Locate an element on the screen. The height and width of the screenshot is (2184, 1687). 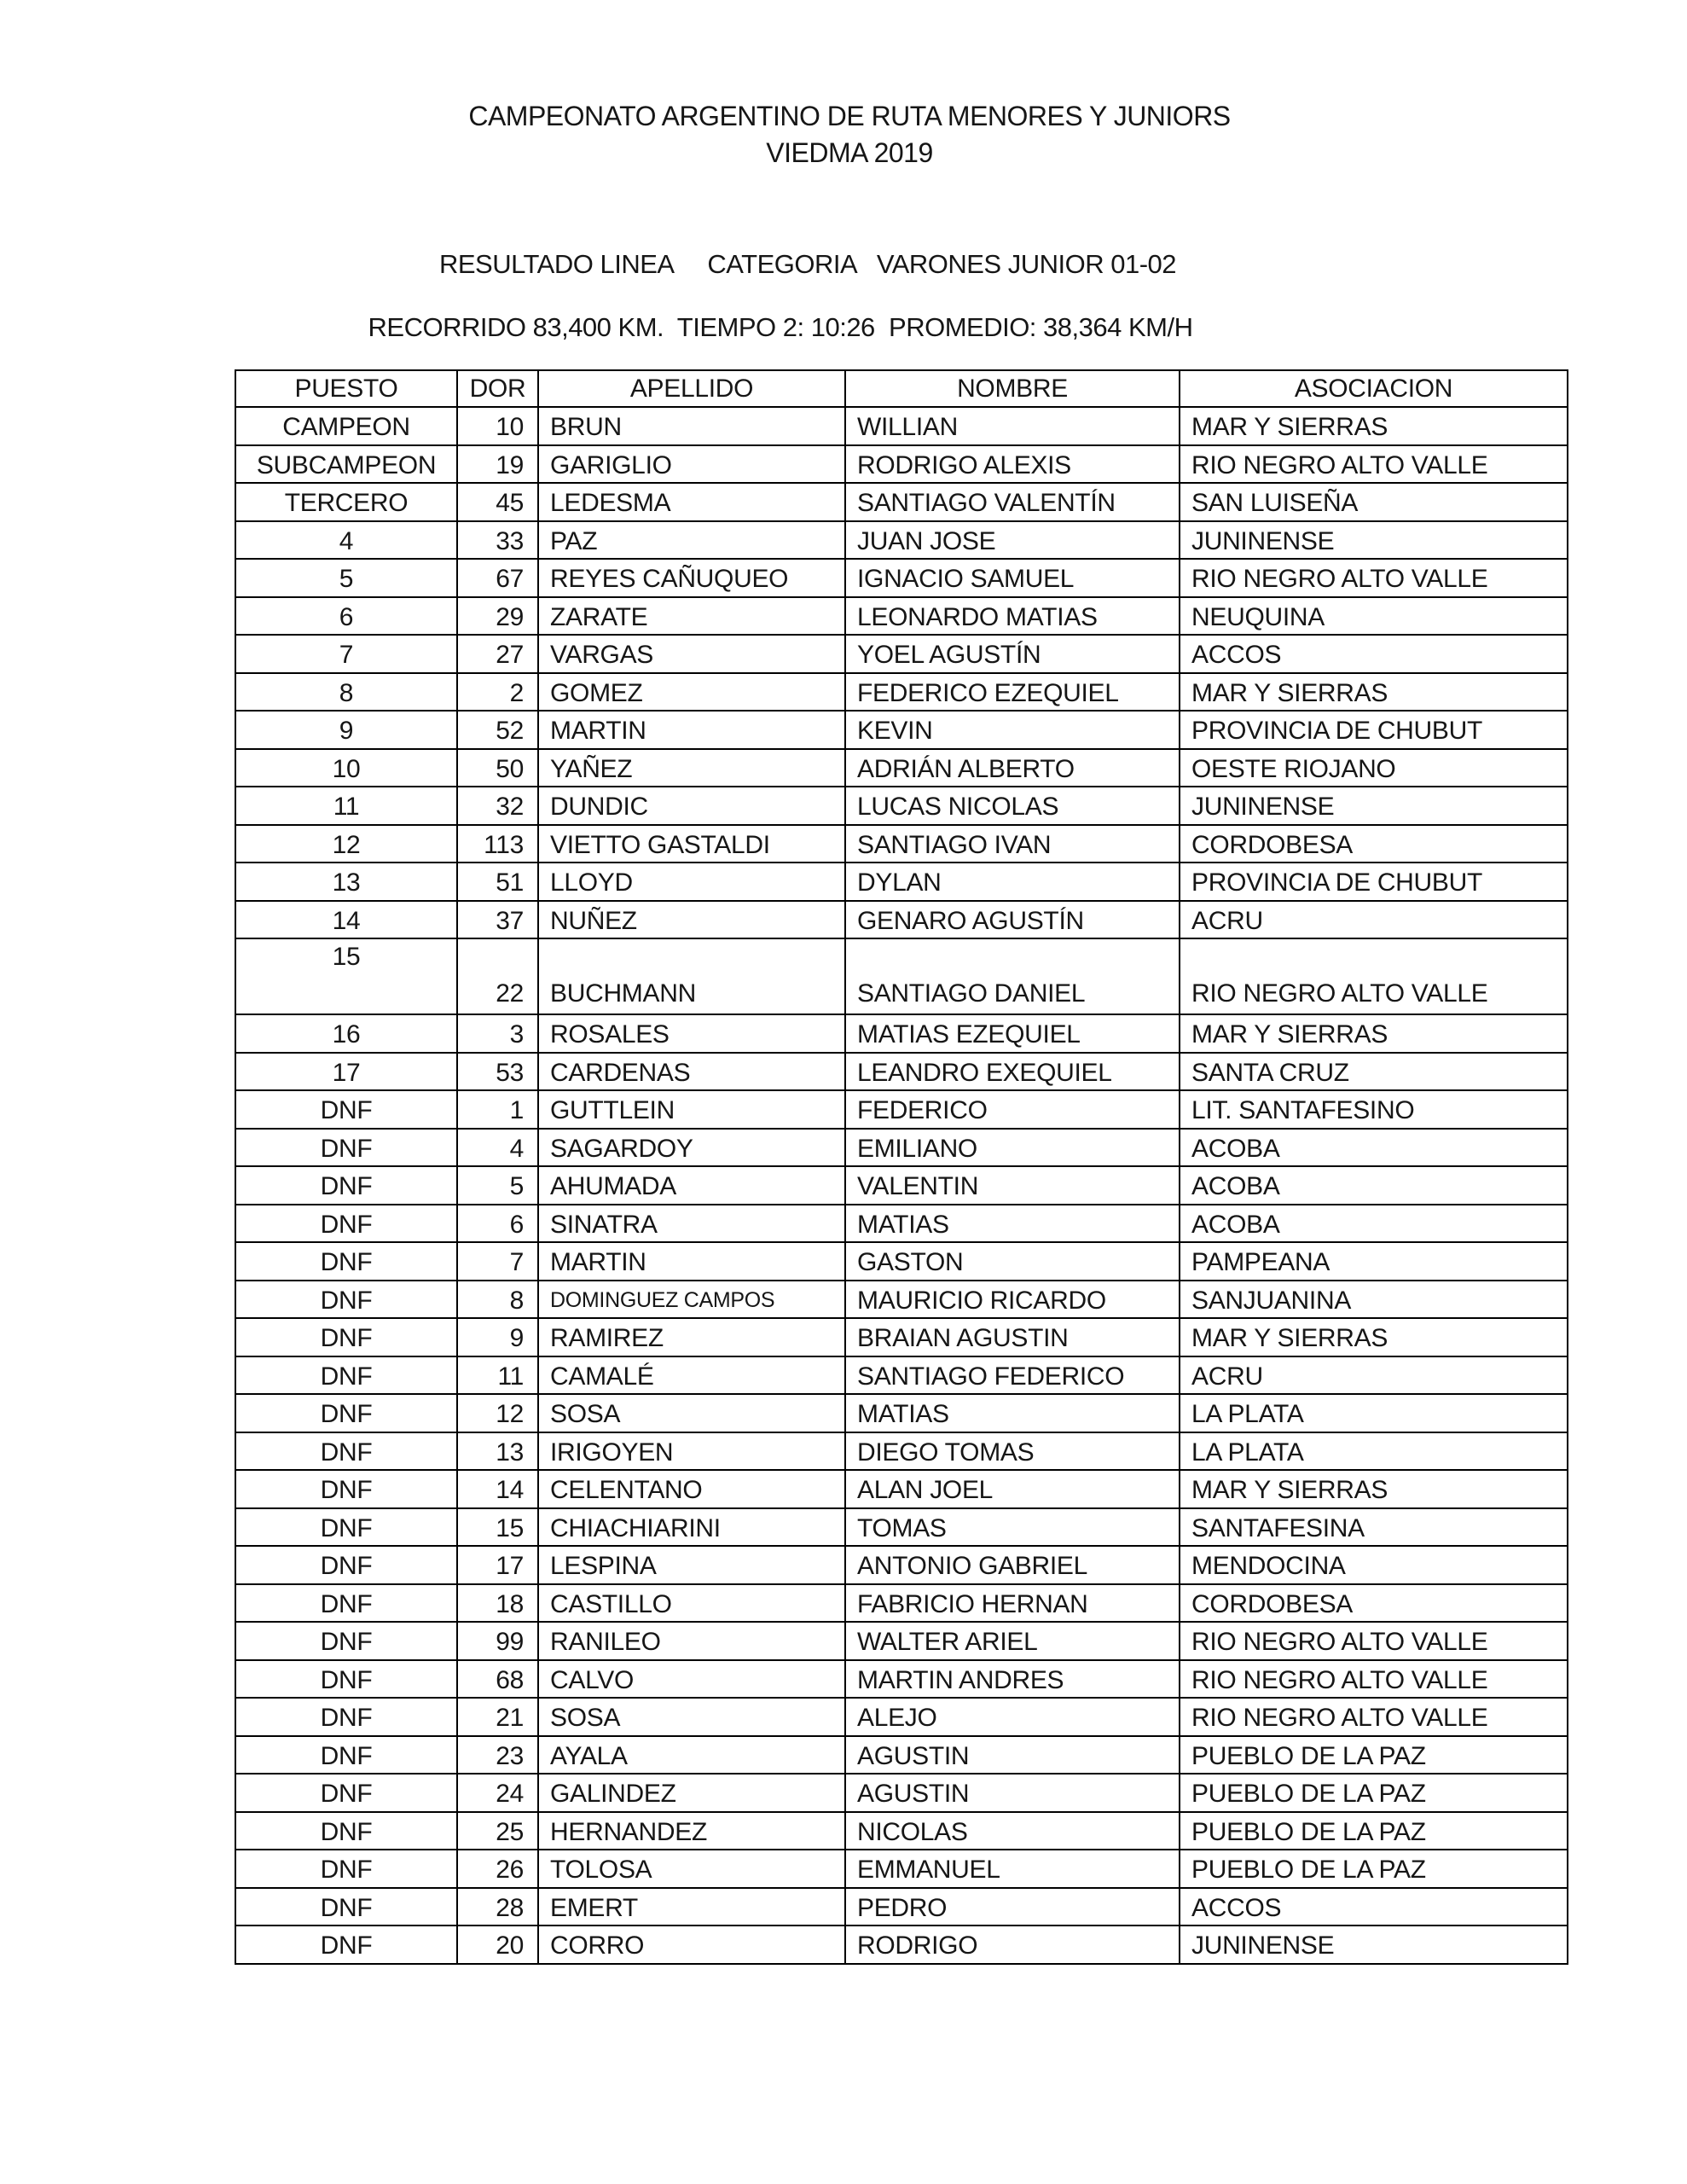
cell-dor: 28 is located at coordinates (497, 1906).